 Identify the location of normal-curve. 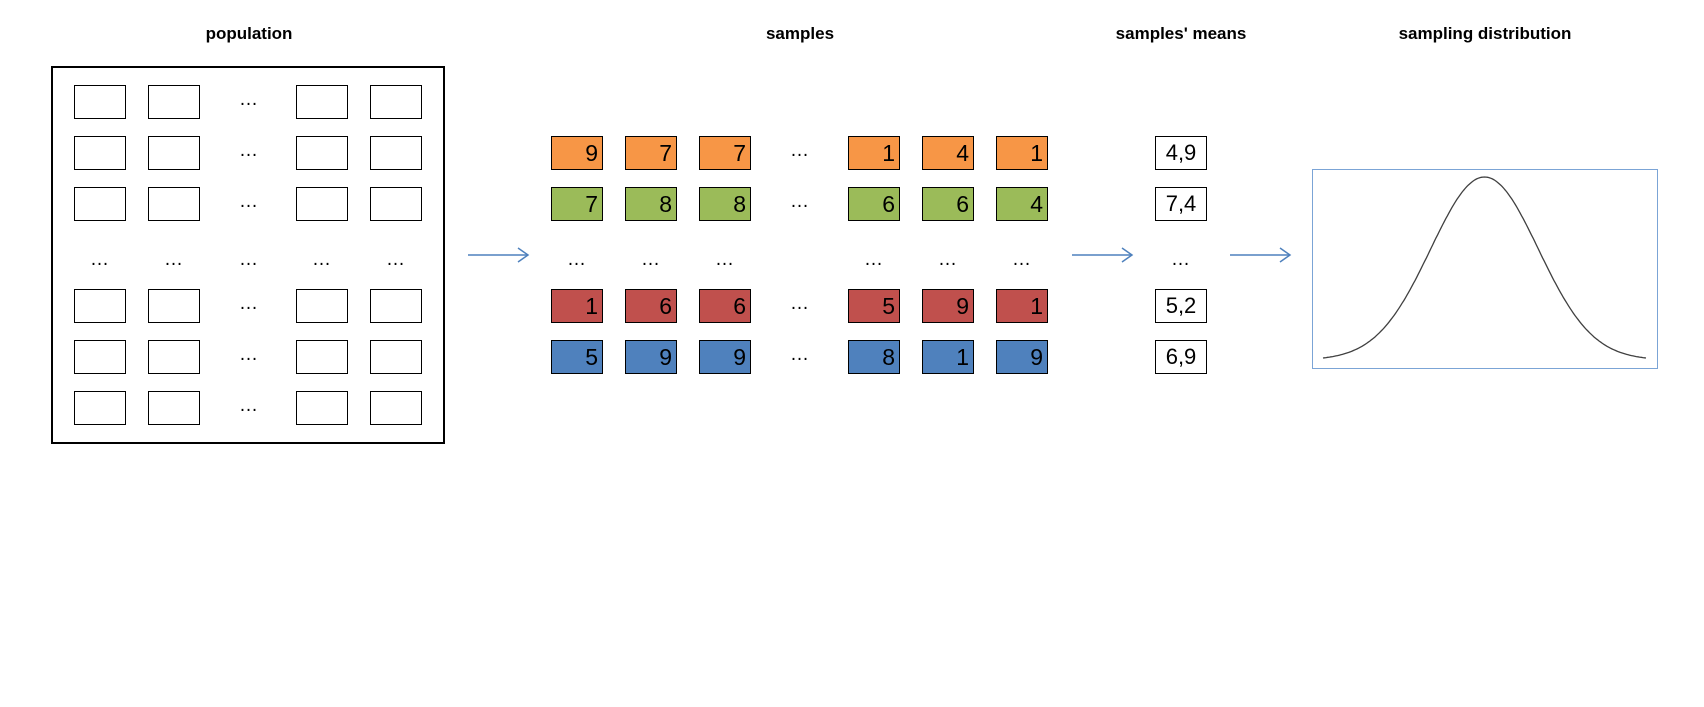
(1484, 267).